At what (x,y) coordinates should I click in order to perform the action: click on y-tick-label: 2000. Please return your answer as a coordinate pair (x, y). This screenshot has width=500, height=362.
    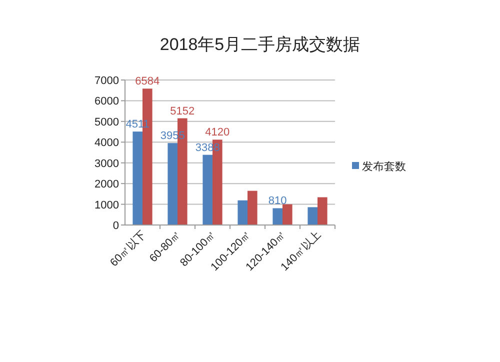
    Looking at the image, I should click on (106, 184).